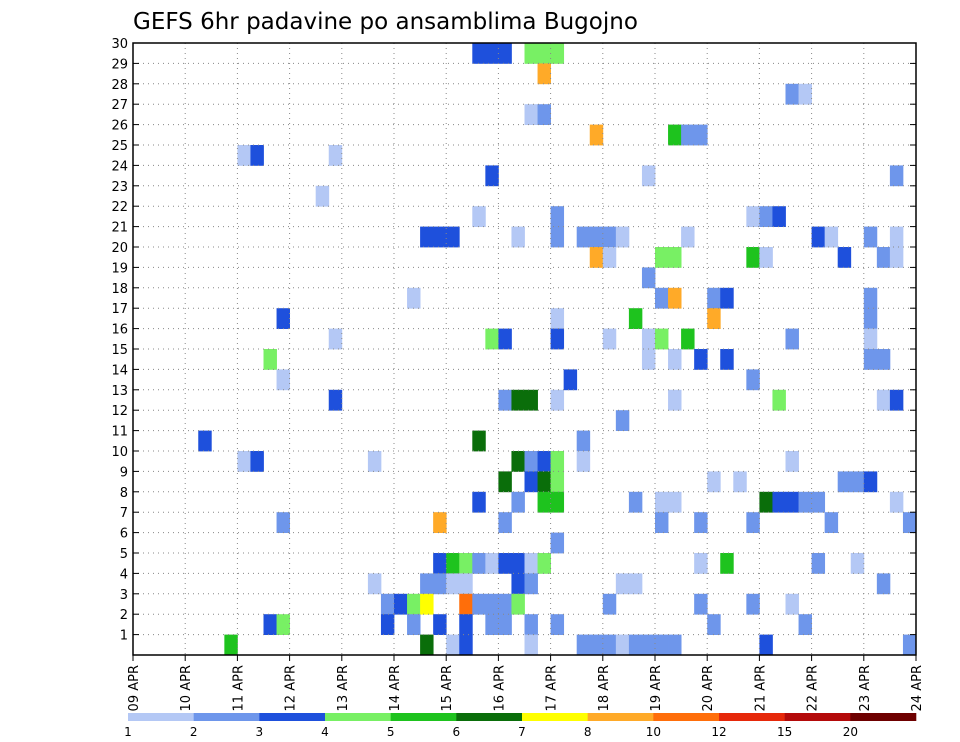 This screenshot has height=742, width=960. I want to click on y-tick-label: 9, so click(124, 472).